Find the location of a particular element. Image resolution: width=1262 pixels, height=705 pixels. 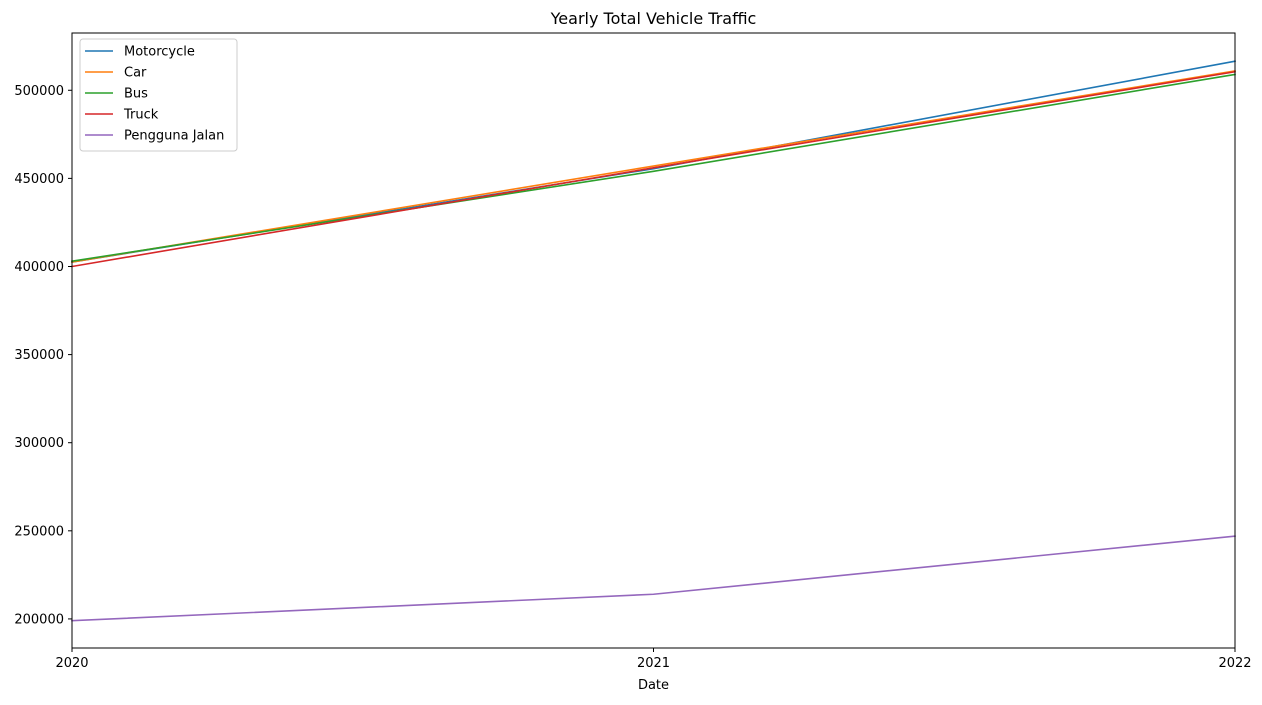

x-axis-label: Date is located at coordinates (653, 685).